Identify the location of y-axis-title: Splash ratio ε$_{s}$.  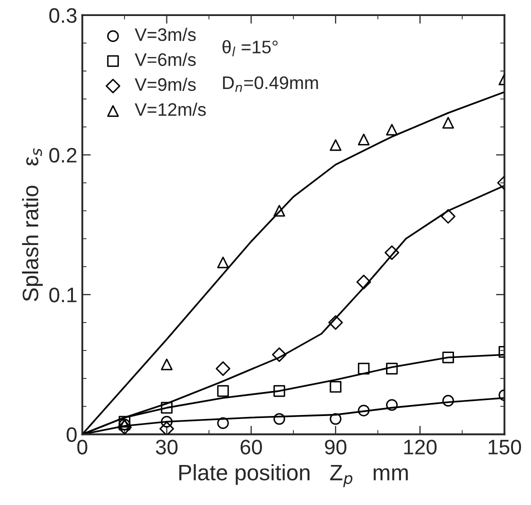
(32, 225).